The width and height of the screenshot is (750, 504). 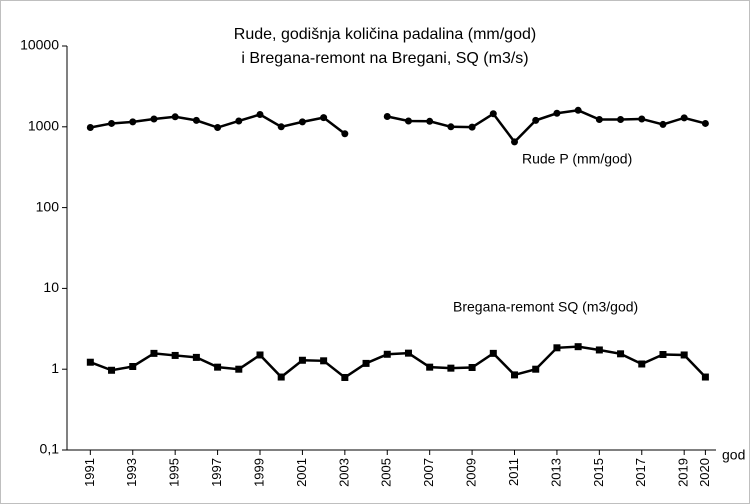 I want to click on y-tick-label: 1, so click(x=55, y=368).